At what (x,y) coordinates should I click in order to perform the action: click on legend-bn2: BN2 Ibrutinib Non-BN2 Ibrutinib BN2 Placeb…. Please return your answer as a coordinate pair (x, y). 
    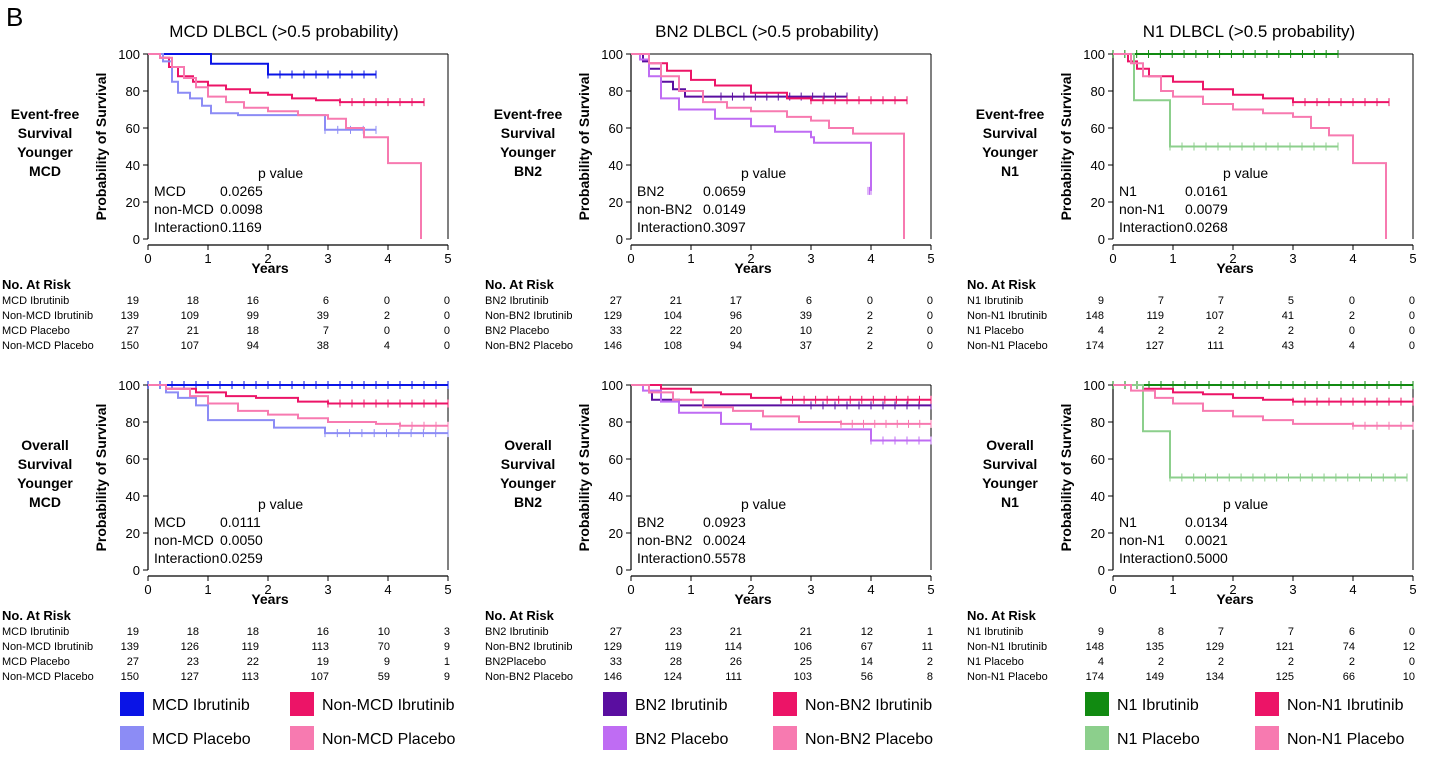
    Looking at the image, I should click on (768, 721).